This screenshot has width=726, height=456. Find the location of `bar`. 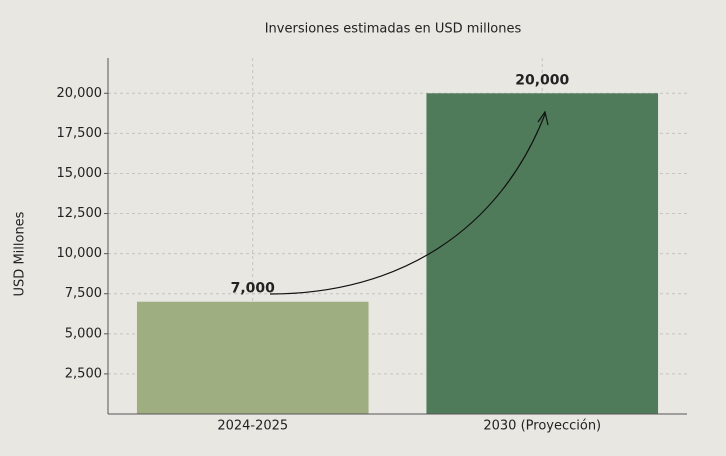

bar is located at coordinates (252, 357).